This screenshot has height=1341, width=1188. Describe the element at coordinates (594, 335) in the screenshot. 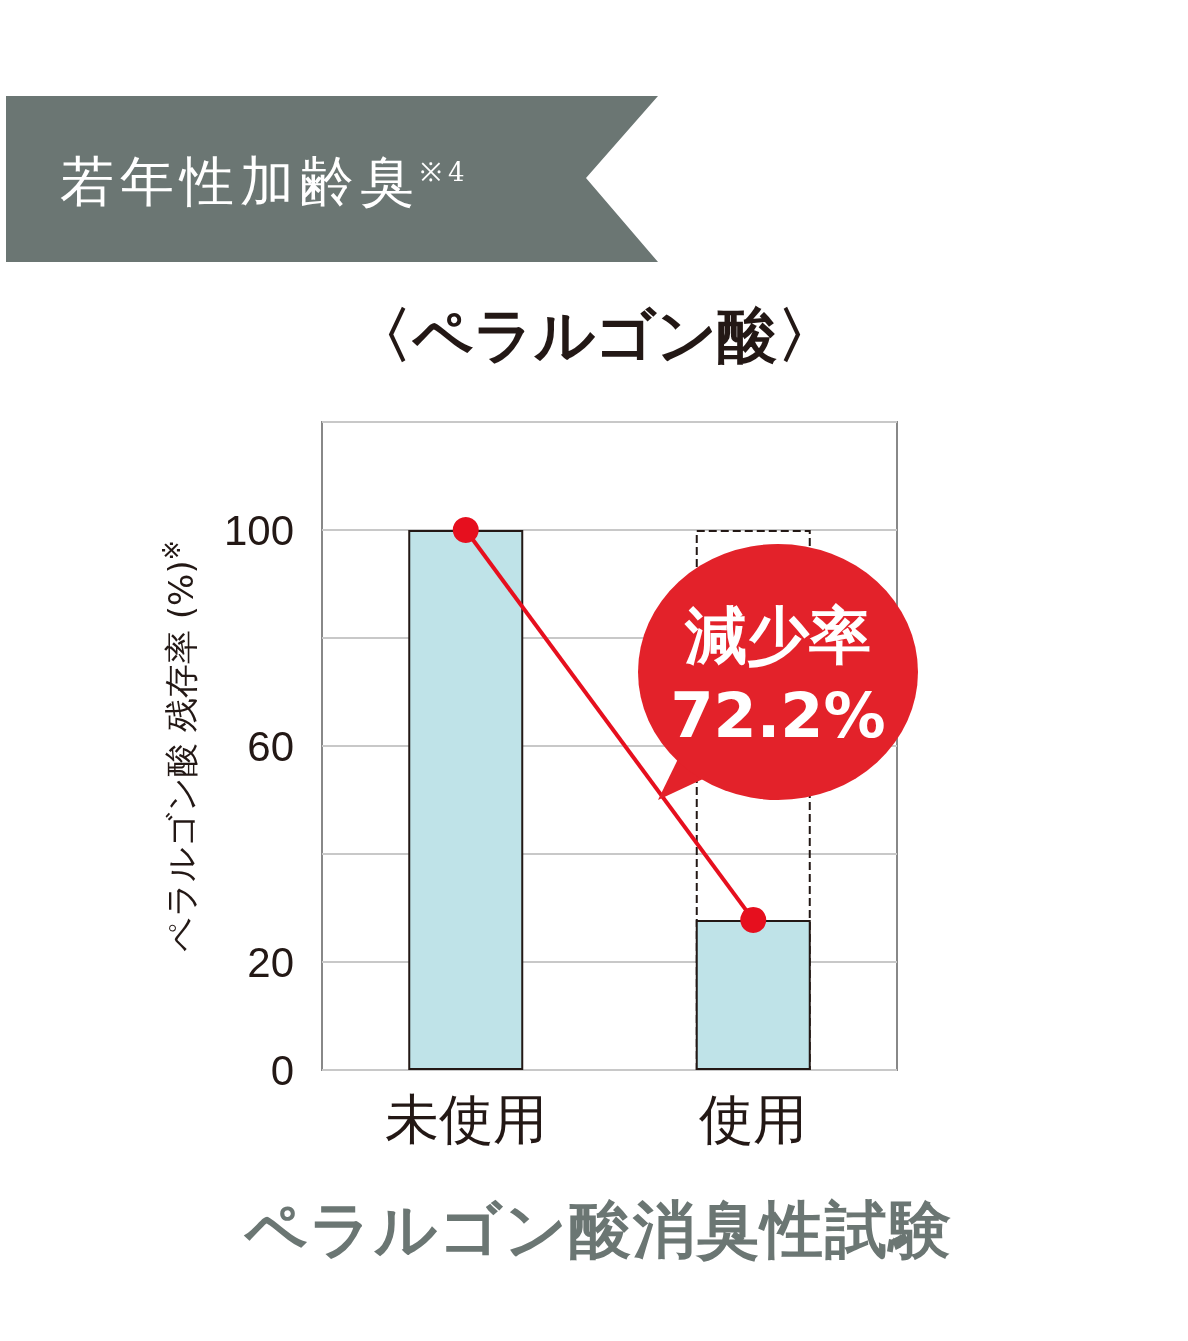

I see `chart-title: 〈ペラルゴン酸〉` at that location.